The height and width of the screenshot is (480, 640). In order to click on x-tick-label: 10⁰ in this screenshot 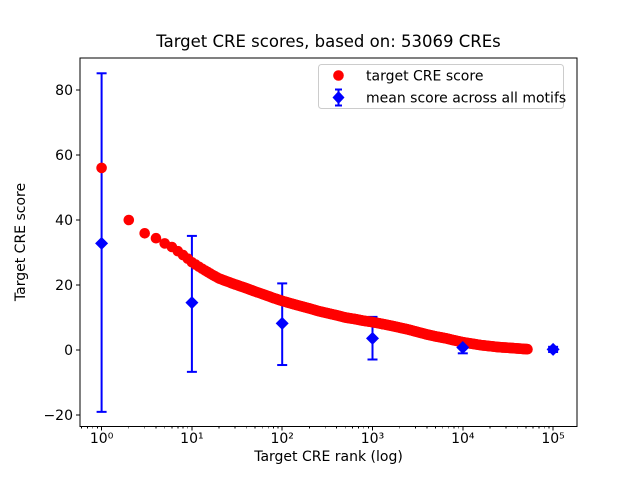, I will do `click(102, 439)`.